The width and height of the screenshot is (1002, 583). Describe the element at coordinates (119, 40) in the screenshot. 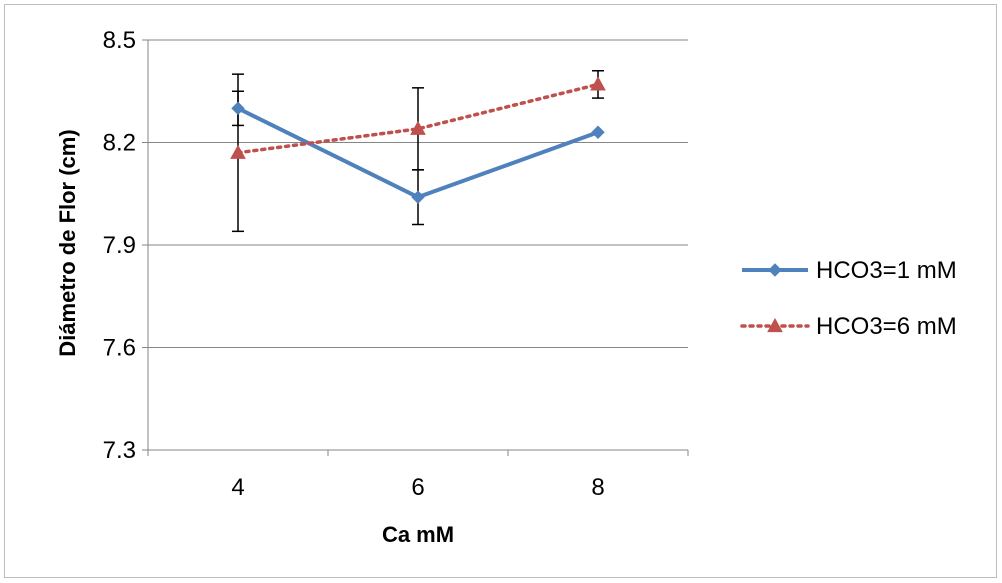

I see `y-tick-label: 8.5` at that location.